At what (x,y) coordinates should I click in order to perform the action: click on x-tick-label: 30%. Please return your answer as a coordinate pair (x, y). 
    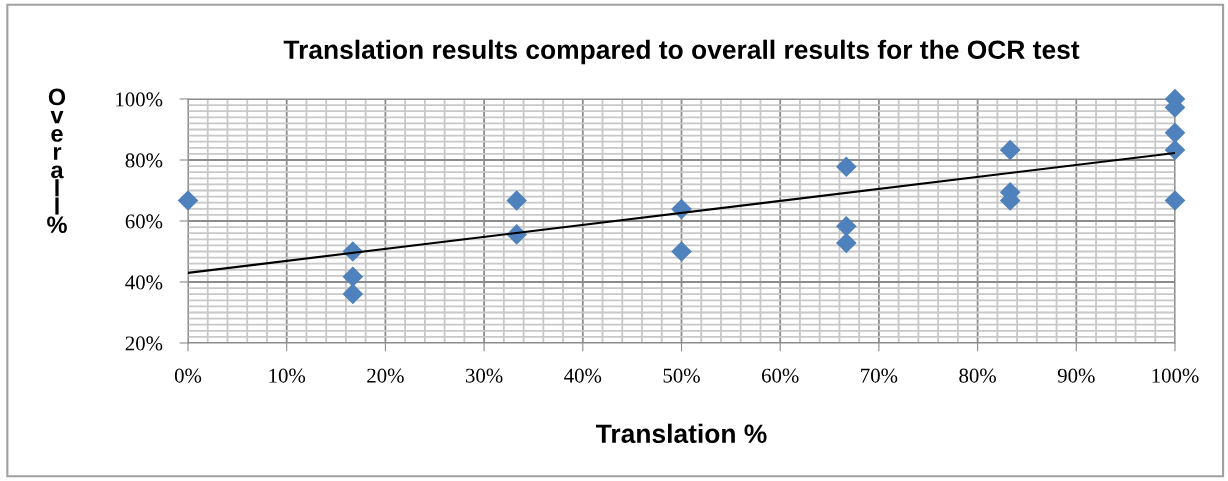
    Looking at the image, I should click on (484, 375).